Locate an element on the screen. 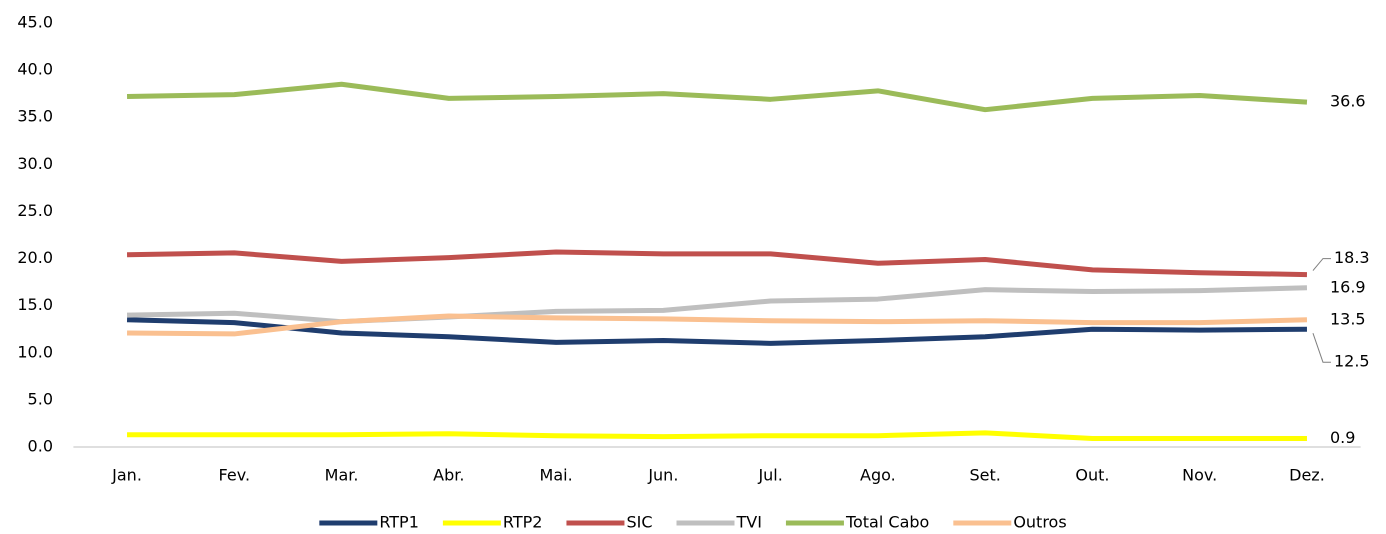  data-label: 13.5 is located at coordinates (1348, 318).